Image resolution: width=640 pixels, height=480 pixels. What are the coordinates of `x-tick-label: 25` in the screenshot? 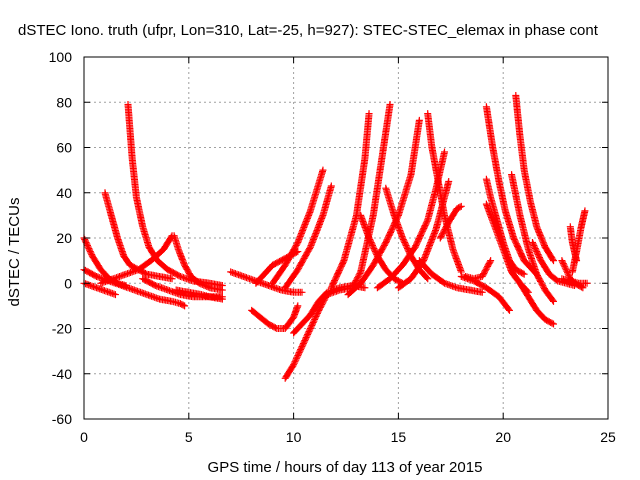 It's located at (608, 437).